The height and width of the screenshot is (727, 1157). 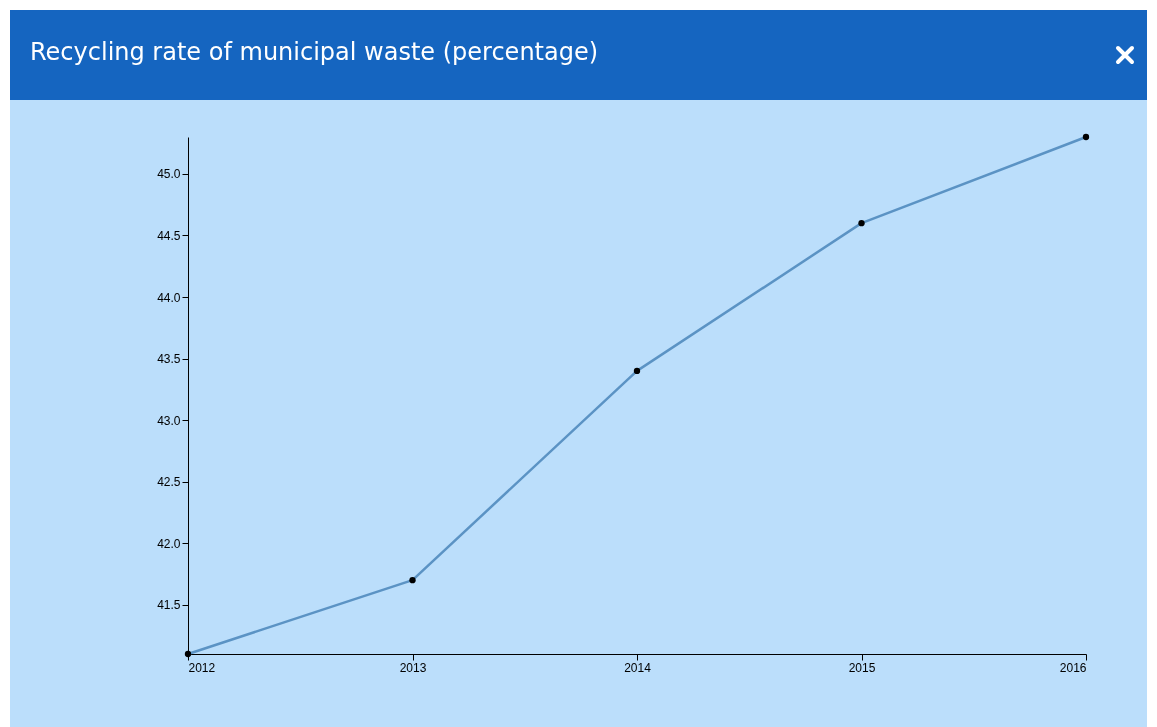 I want to click on y-tick-label: 43.0, so click(x=169, y=420).